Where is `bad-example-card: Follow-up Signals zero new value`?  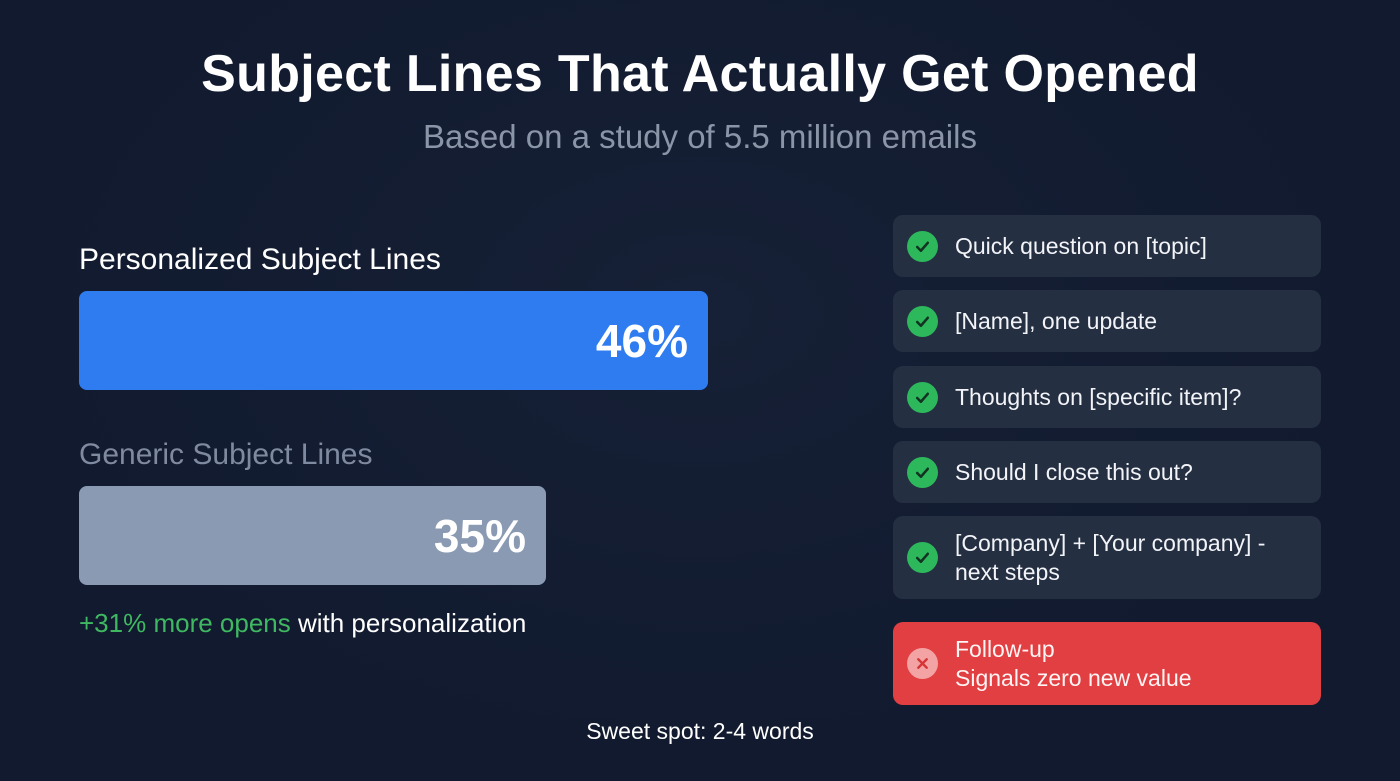
bad-example-card: Follow-up Signals zero new value is located at coordinates (1107, 663).